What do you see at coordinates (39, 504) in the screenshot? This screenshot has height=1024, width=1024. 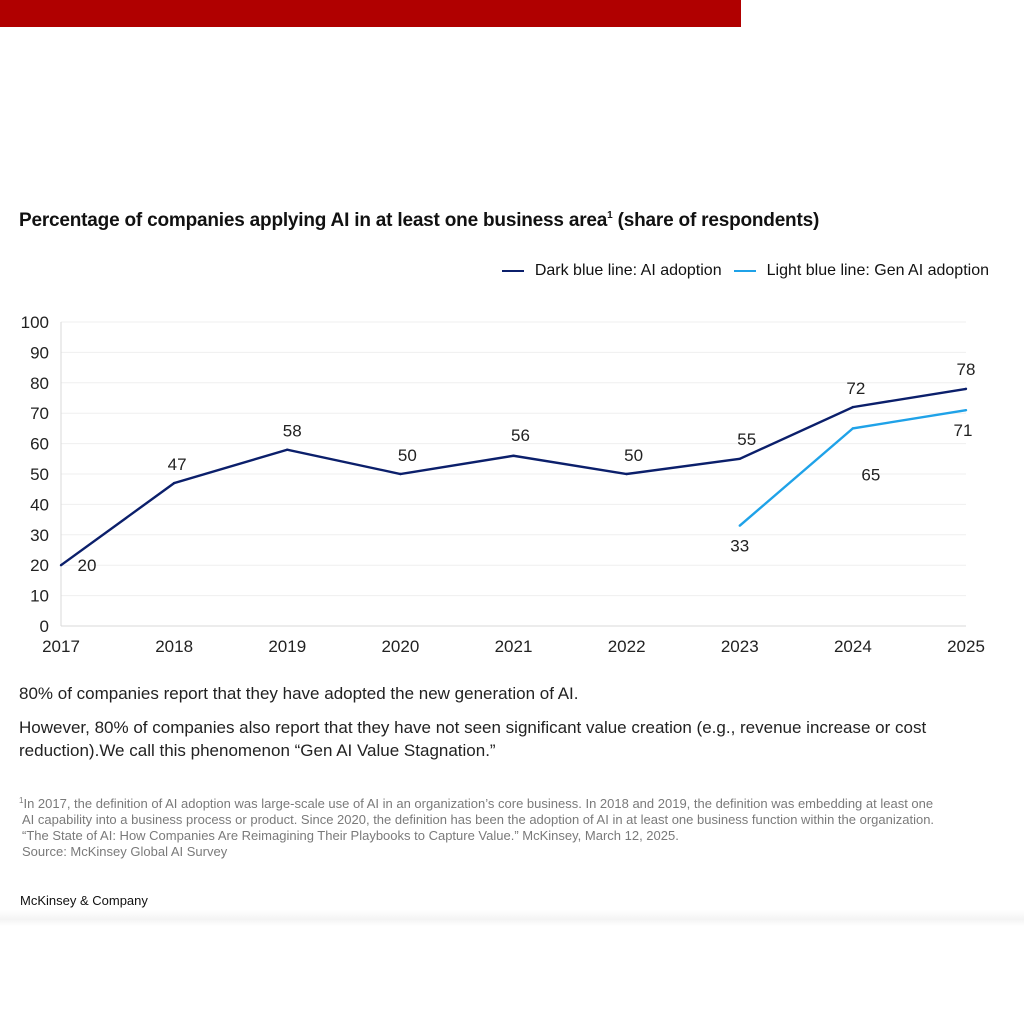 I see `y-tick-label-40: 40` at bounding box center [39, 504].